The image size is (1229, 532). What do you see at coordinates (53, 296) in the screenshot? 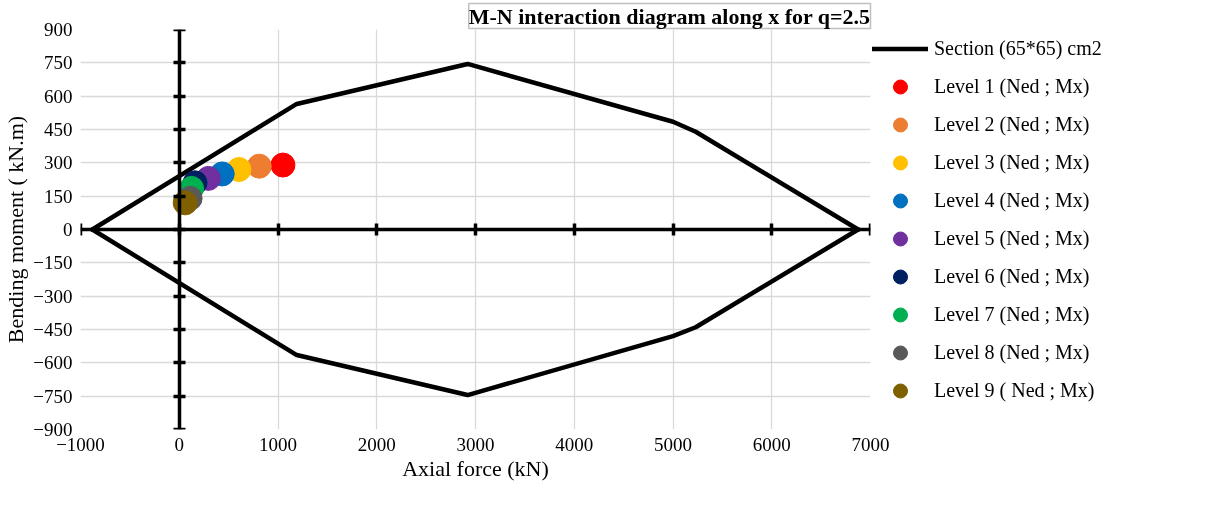
I see `y-tick-label: −300` at bounding box center [53, 296].